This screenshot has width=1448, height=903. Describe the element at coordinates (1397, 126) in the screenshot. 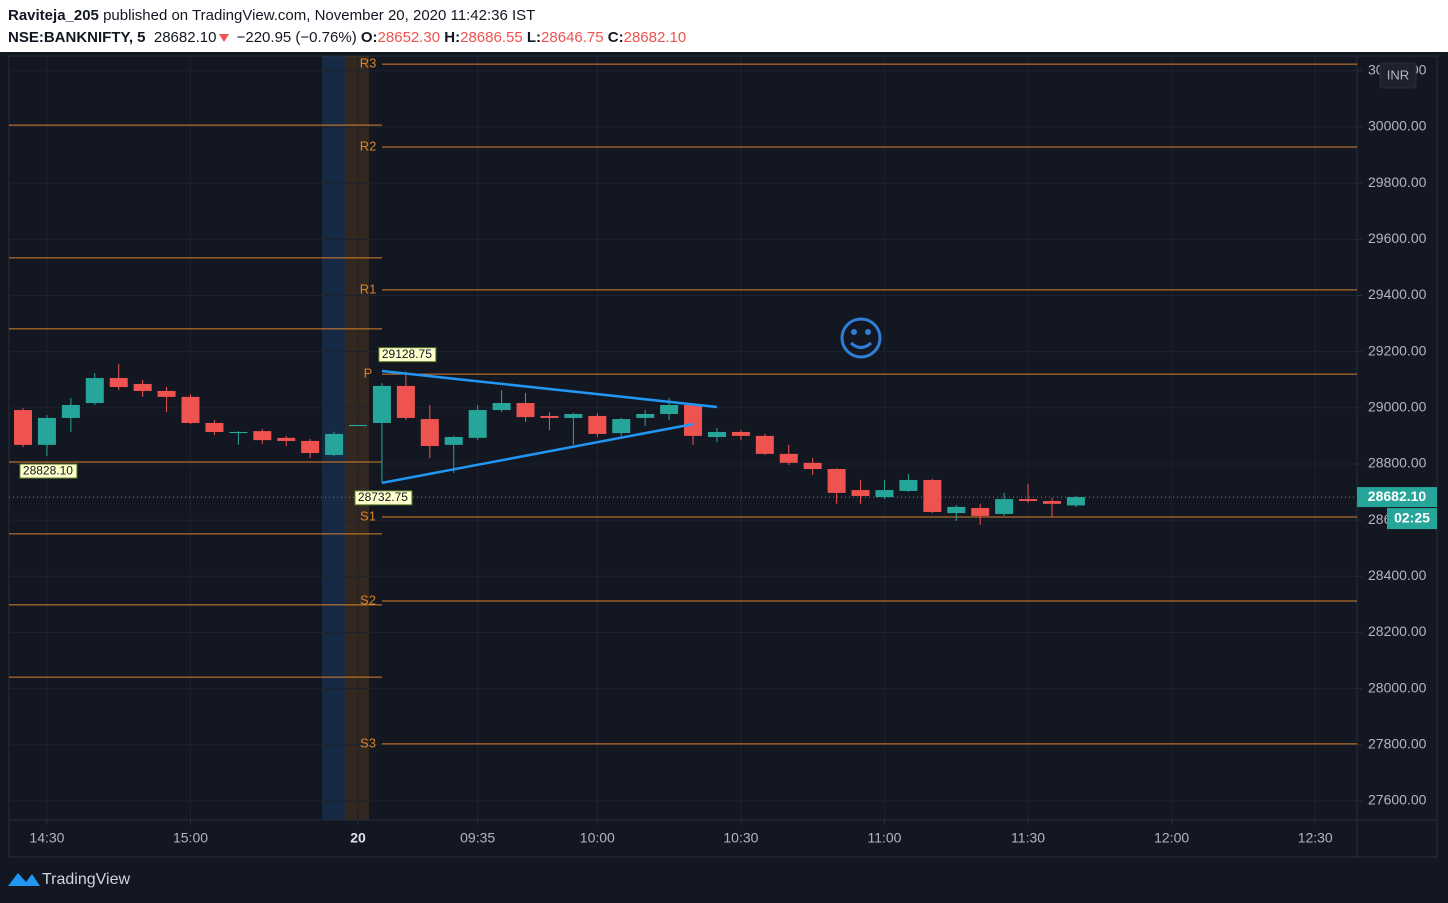

I see `y-tick-label: 30000.00` at that location.